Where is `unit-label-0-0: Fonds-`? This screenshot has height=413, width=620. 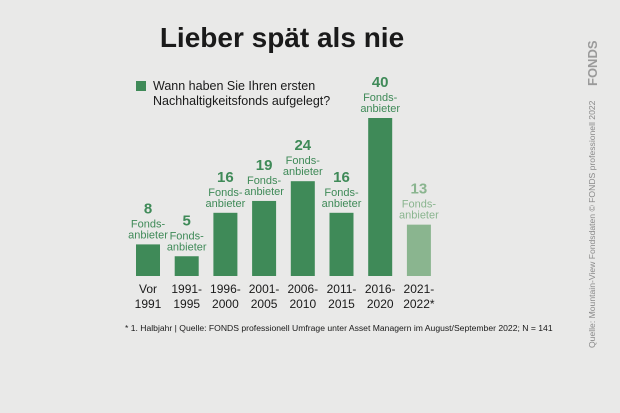 unit-label-0-0: Fonds- is located at coordinates (148, 224).